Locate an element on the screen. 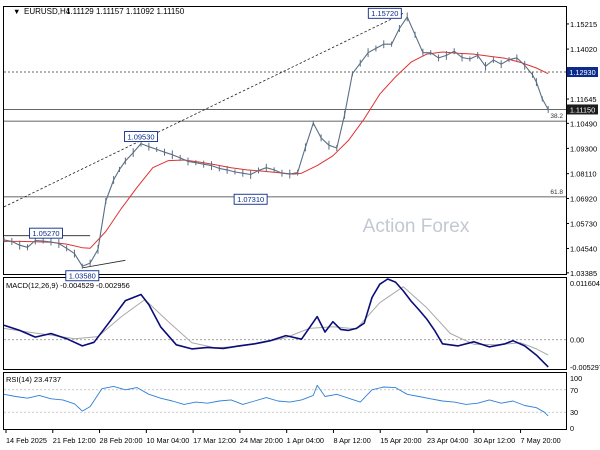 The height and width of the screenshot is (450, 600). rsi-title: RSI(14) 23.4737 is located at coordinates (33, 379).